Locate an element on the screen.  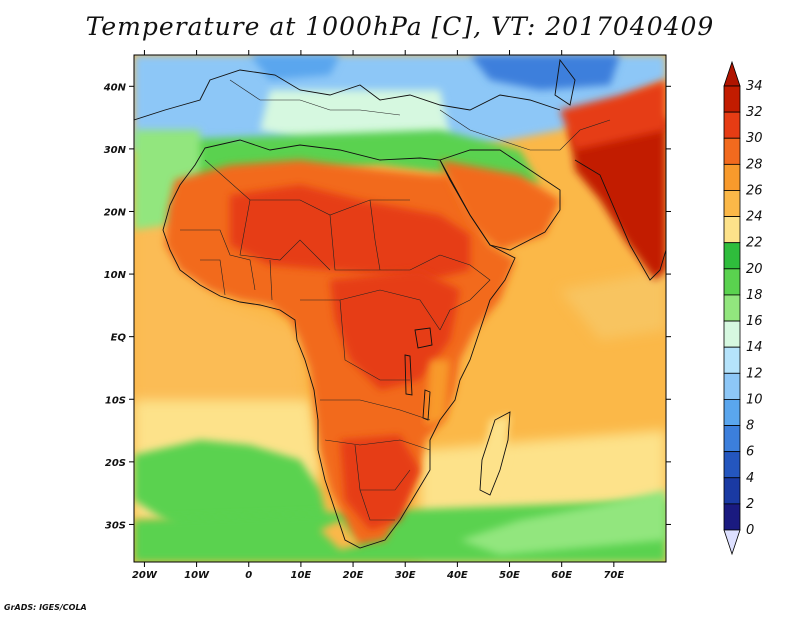
east-green-patch is located at coordinates (613, 305).